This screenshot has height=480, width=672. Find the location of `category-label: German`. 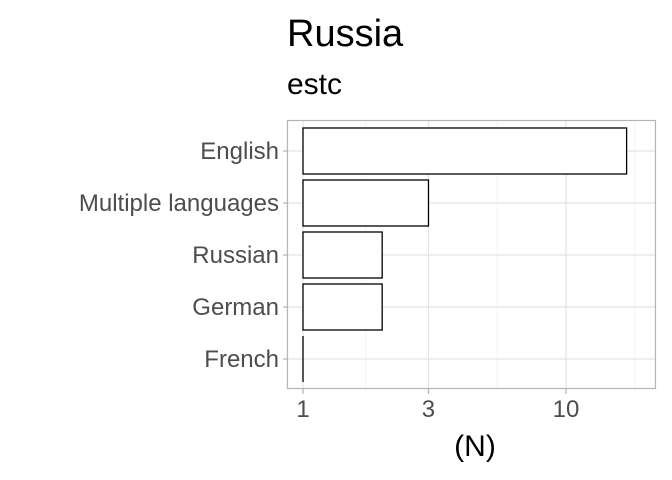

category-label: German is located at coordinates (235, 307).